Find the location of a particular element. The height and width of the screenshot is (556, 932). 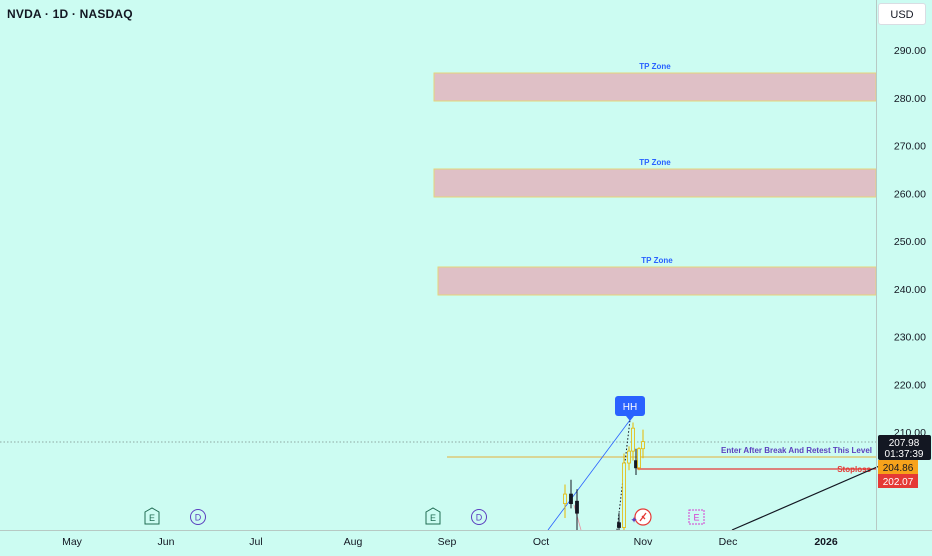

earnings-event-upcoming: E is located at coordinates (696, 517).